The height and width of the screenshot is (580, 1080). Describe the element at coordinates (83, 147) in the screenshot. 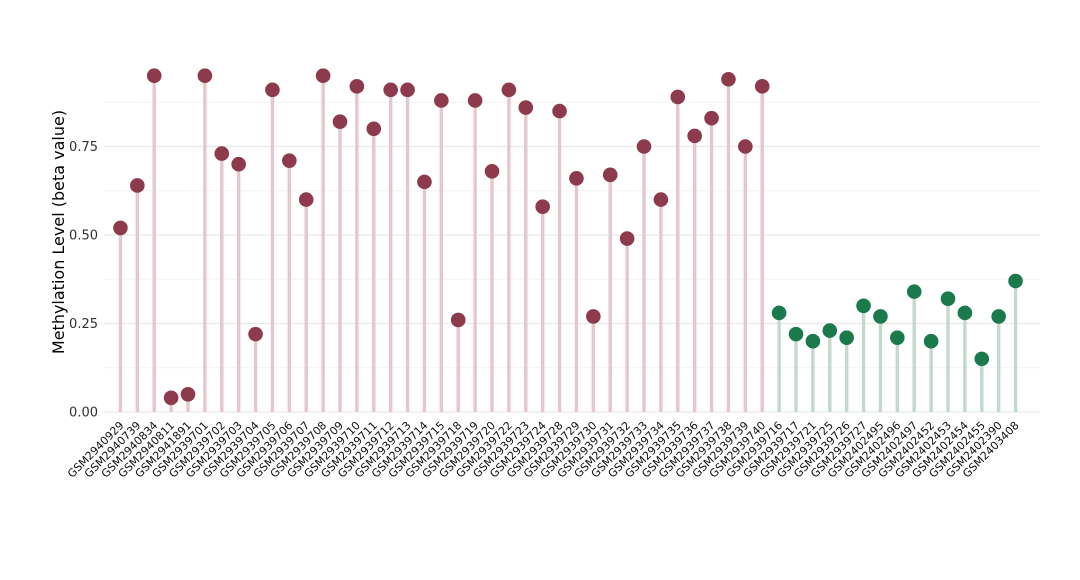

I see `y-tick-label: 0.75` at that location.